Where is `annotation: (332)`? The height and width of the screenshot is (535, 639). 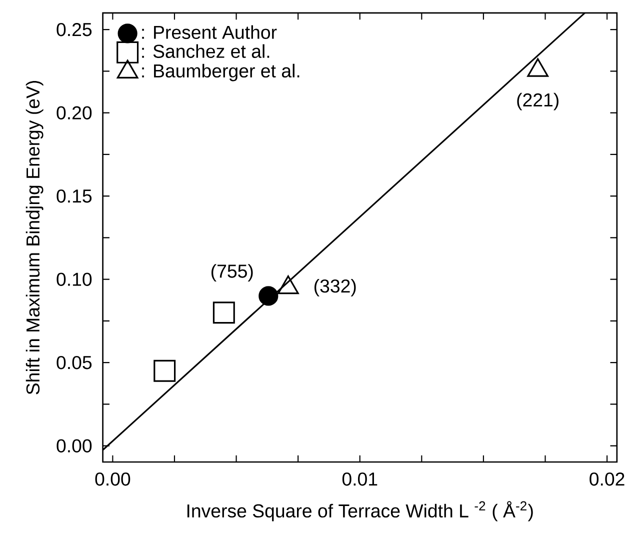 annotation: (332) is located at coordinates (335, 287).